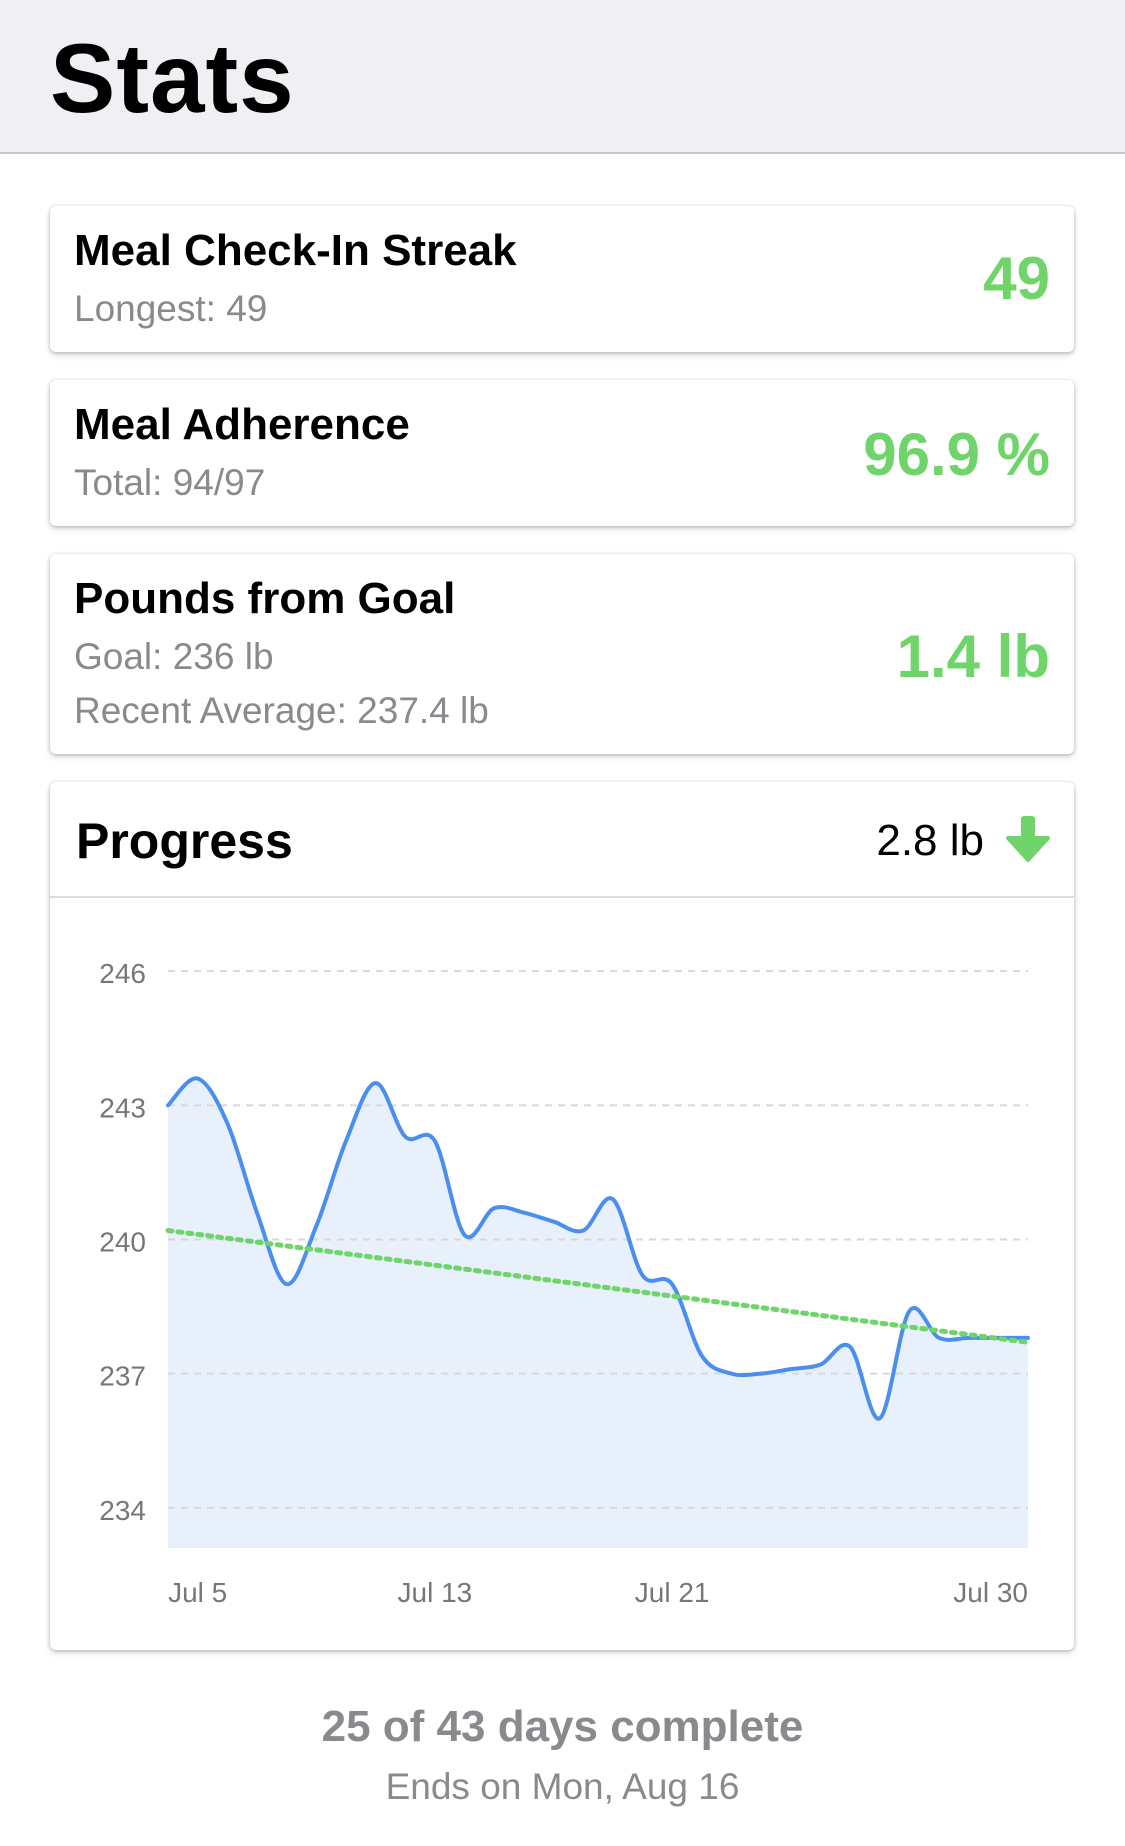 This screenshot has width=1125, height=1846. Describe the element at coordinates (598, 1286) in the screenshot. I see `trend-line` at that location.